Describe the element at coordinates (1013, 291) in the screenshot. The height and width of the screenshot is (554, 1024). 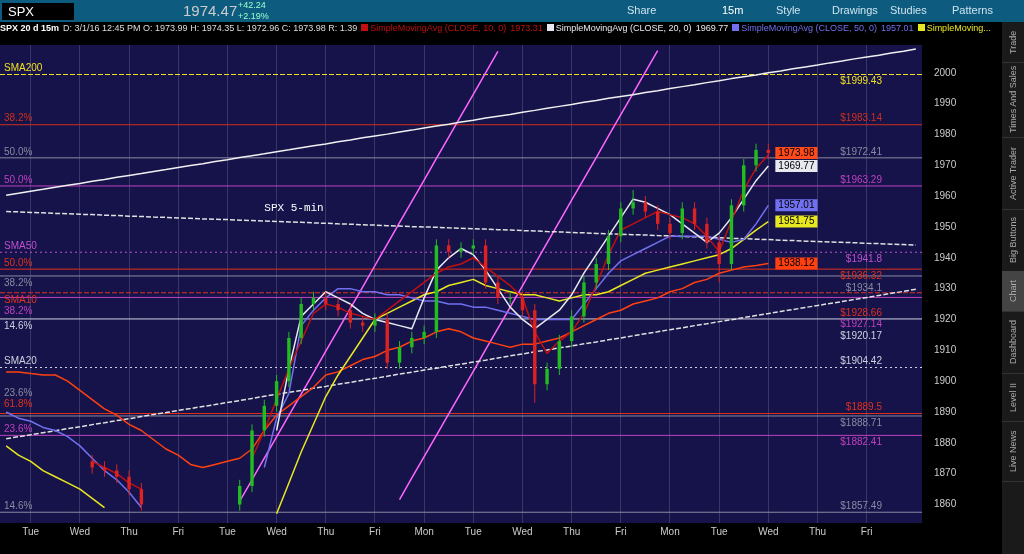
I see `text: Chart` at that location.